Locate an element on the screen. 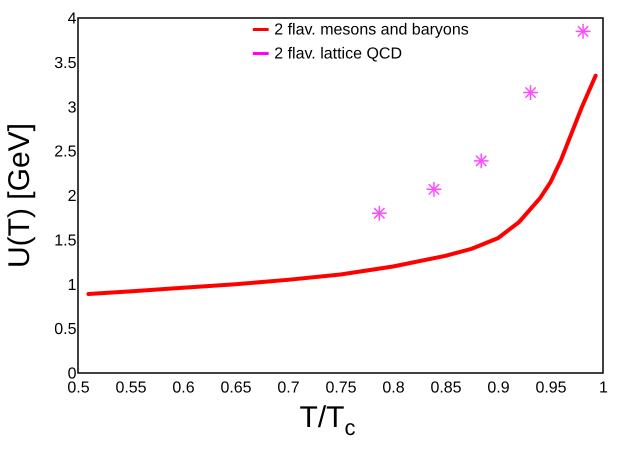  x-tick-label: 1 is located at coordinates (603, 388).